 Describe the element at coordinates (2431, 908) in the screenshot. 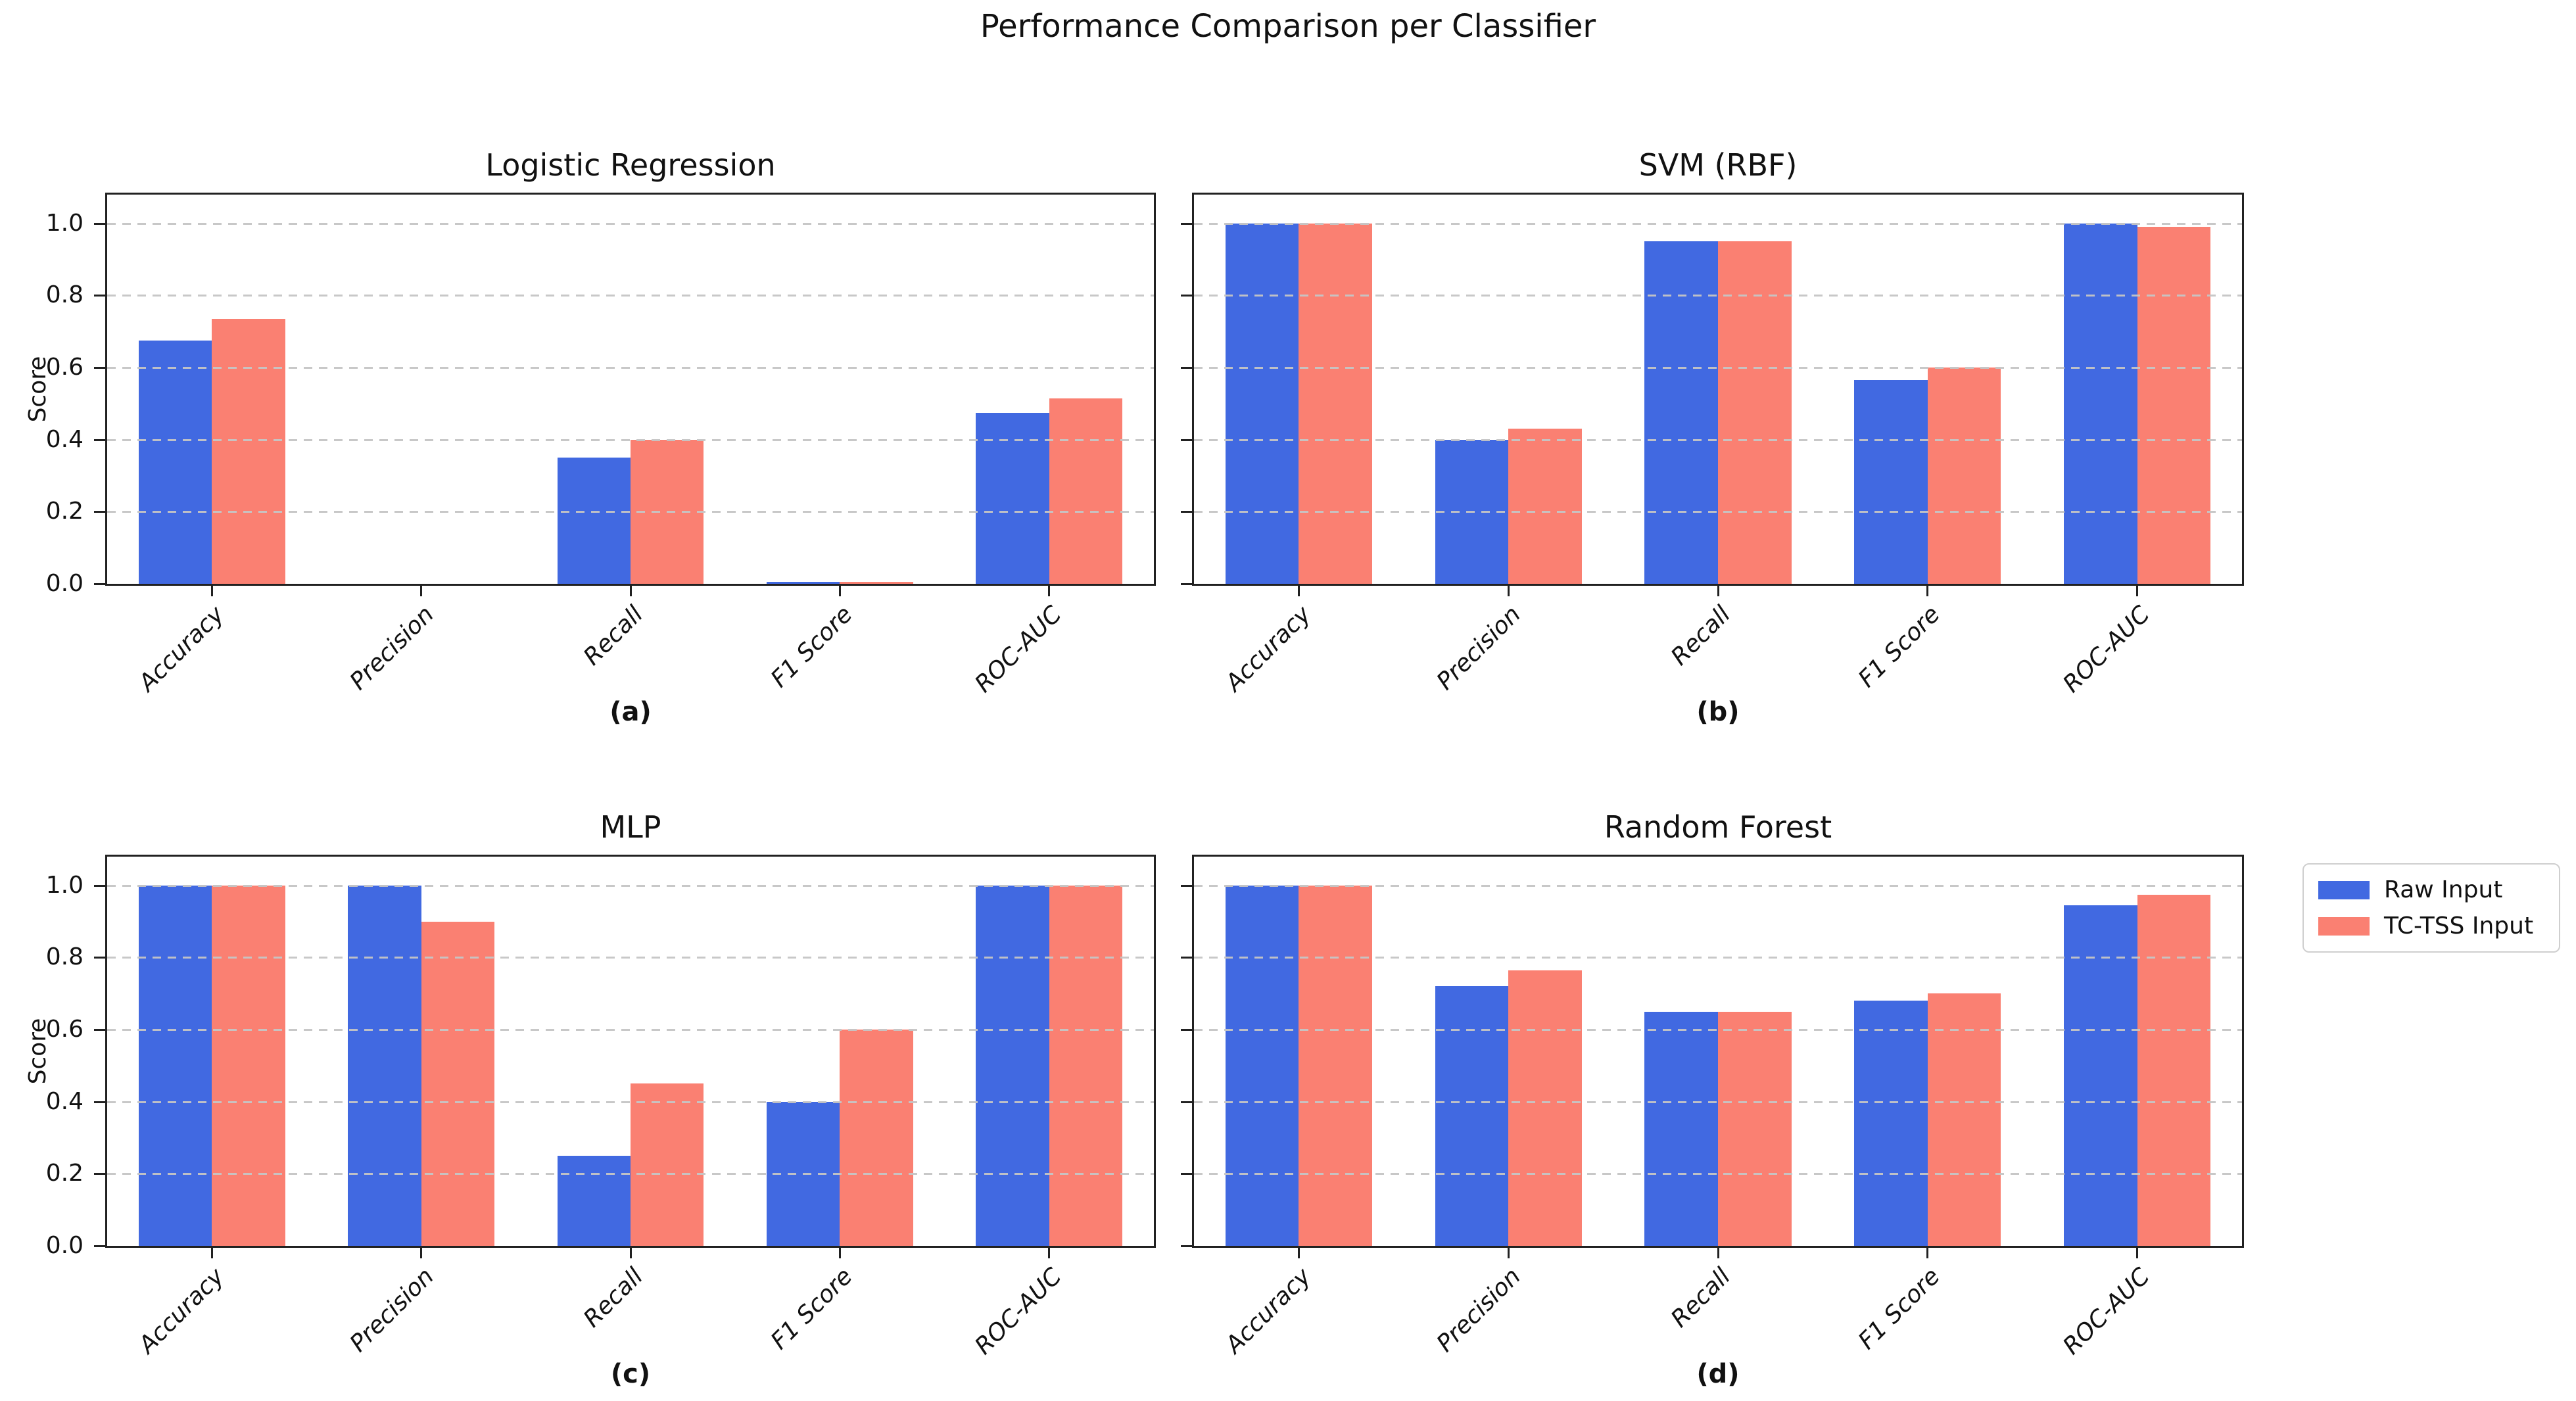

I see `legend: Raw Input TC-TSS Input` at that location.